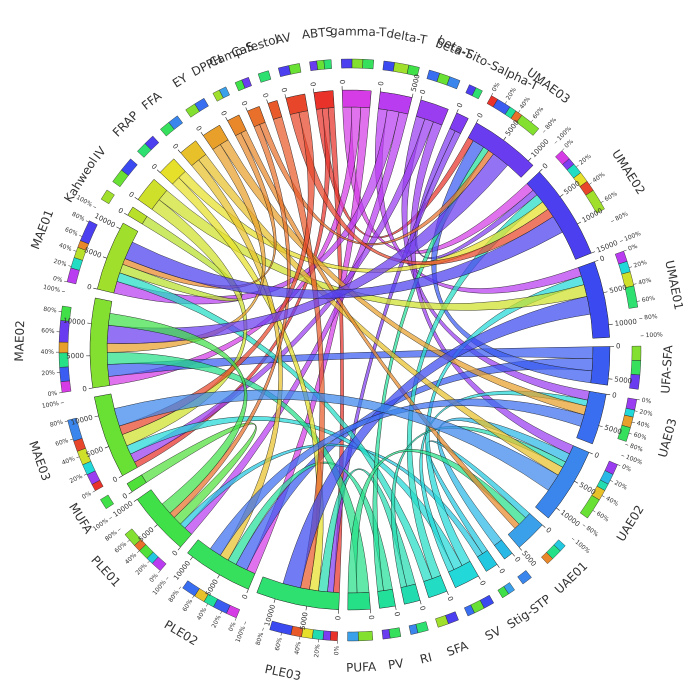  What do you see at coordinates (39, 461) in the screenshot?
I see `sector-label: MAE03` at bounding box center [39, 461].